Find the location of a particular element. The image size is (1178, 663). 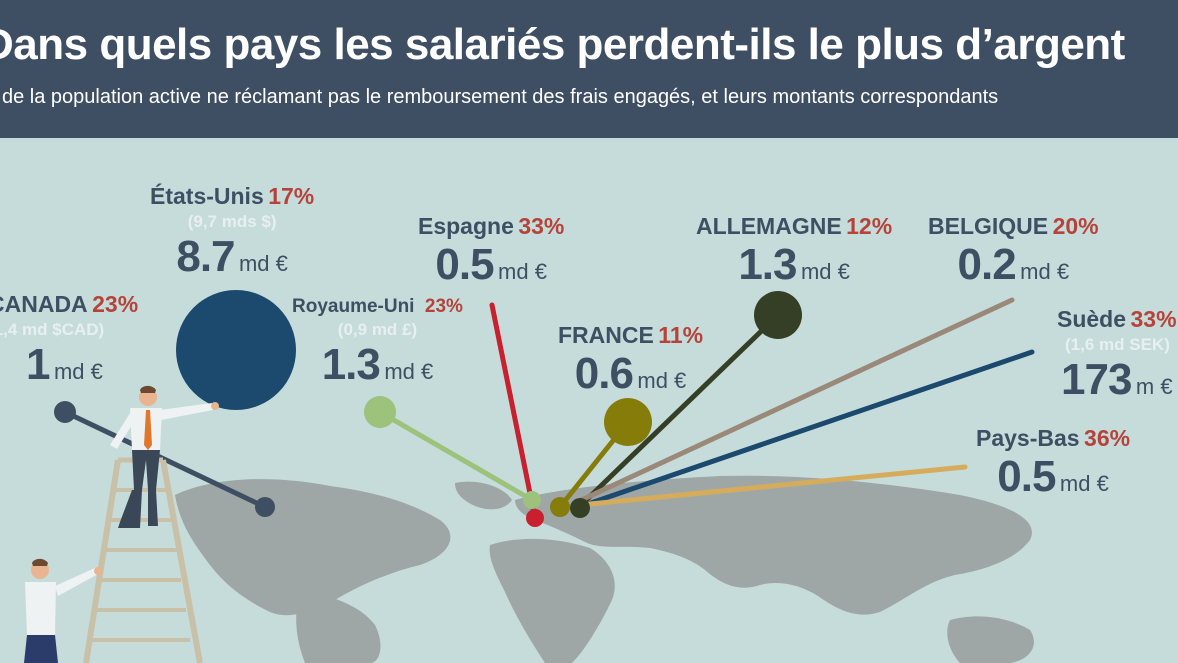

country-name-netherlands: Pays-Bas is located at coordinates (1028, 438).